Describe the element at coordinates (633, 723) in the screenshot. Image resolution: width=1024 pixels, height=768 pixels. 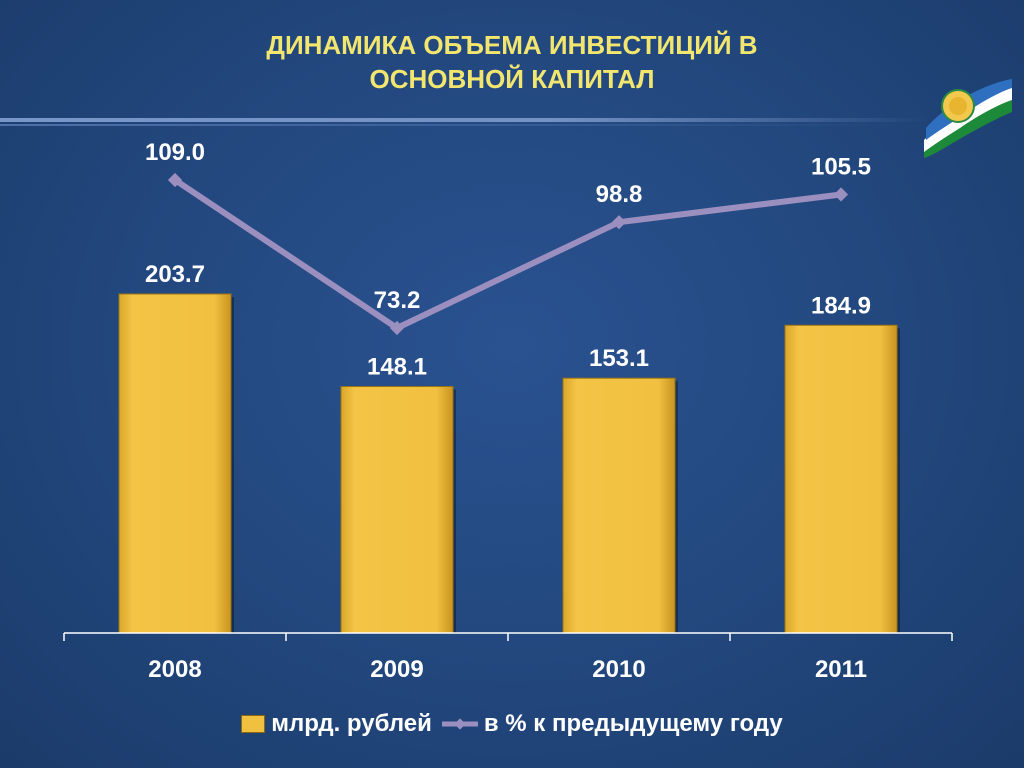
I see `legend-label-line: в % к предыдущему году` at that location.